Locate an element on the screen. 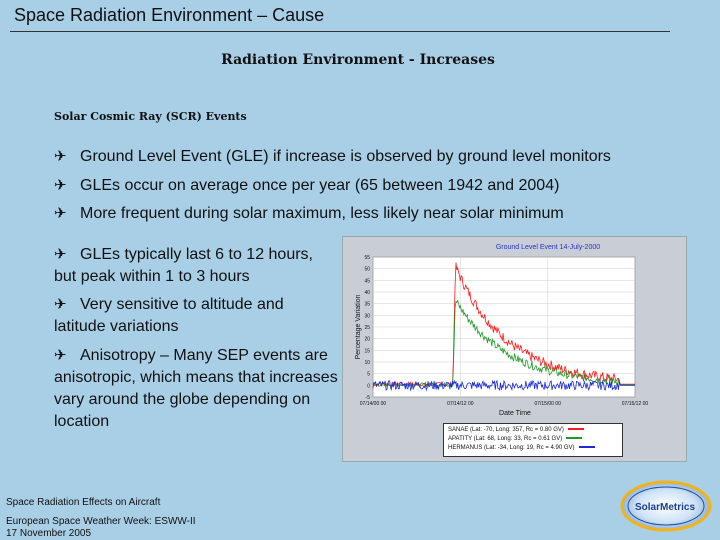 Image resolution: width=720 pixels, height=540 pixels. y-tick-label: 30 is located at coordinates (367, 316).